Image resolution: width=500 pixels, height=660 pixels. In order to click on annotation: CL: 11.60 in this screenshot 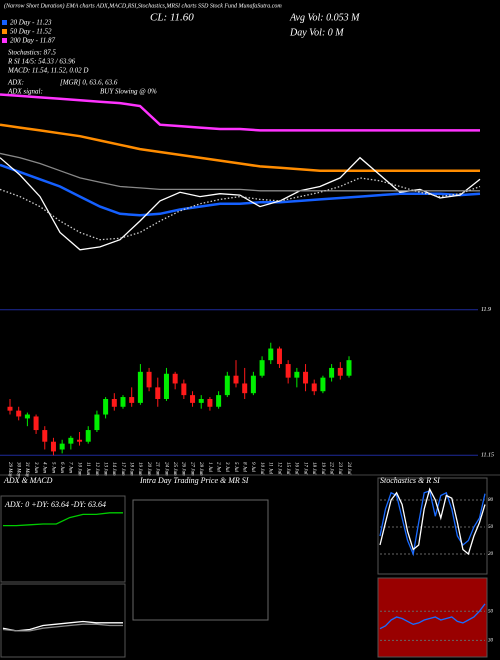, I will do `click(172, 18)`.